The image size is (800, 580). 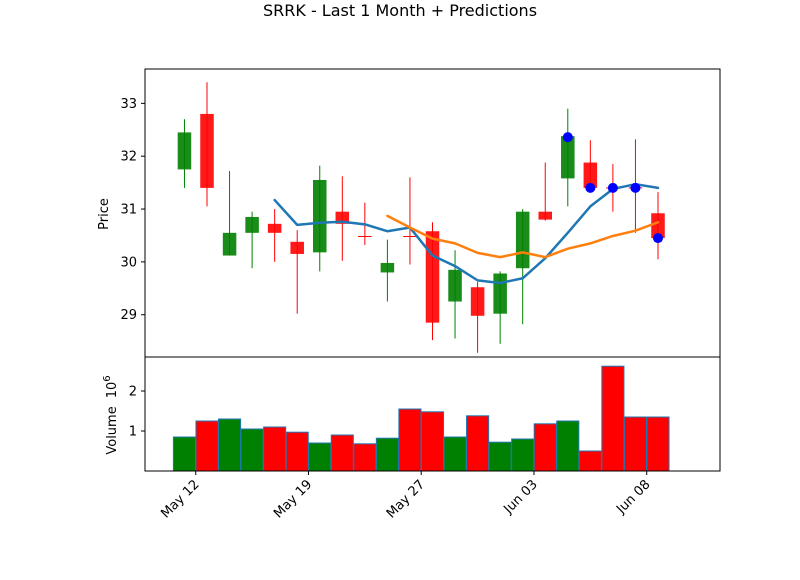 What do you see at coordinates (520, 497) in the screenshot?
I see `x-tick-label: Jun 03` at bounding box center [520, 497].